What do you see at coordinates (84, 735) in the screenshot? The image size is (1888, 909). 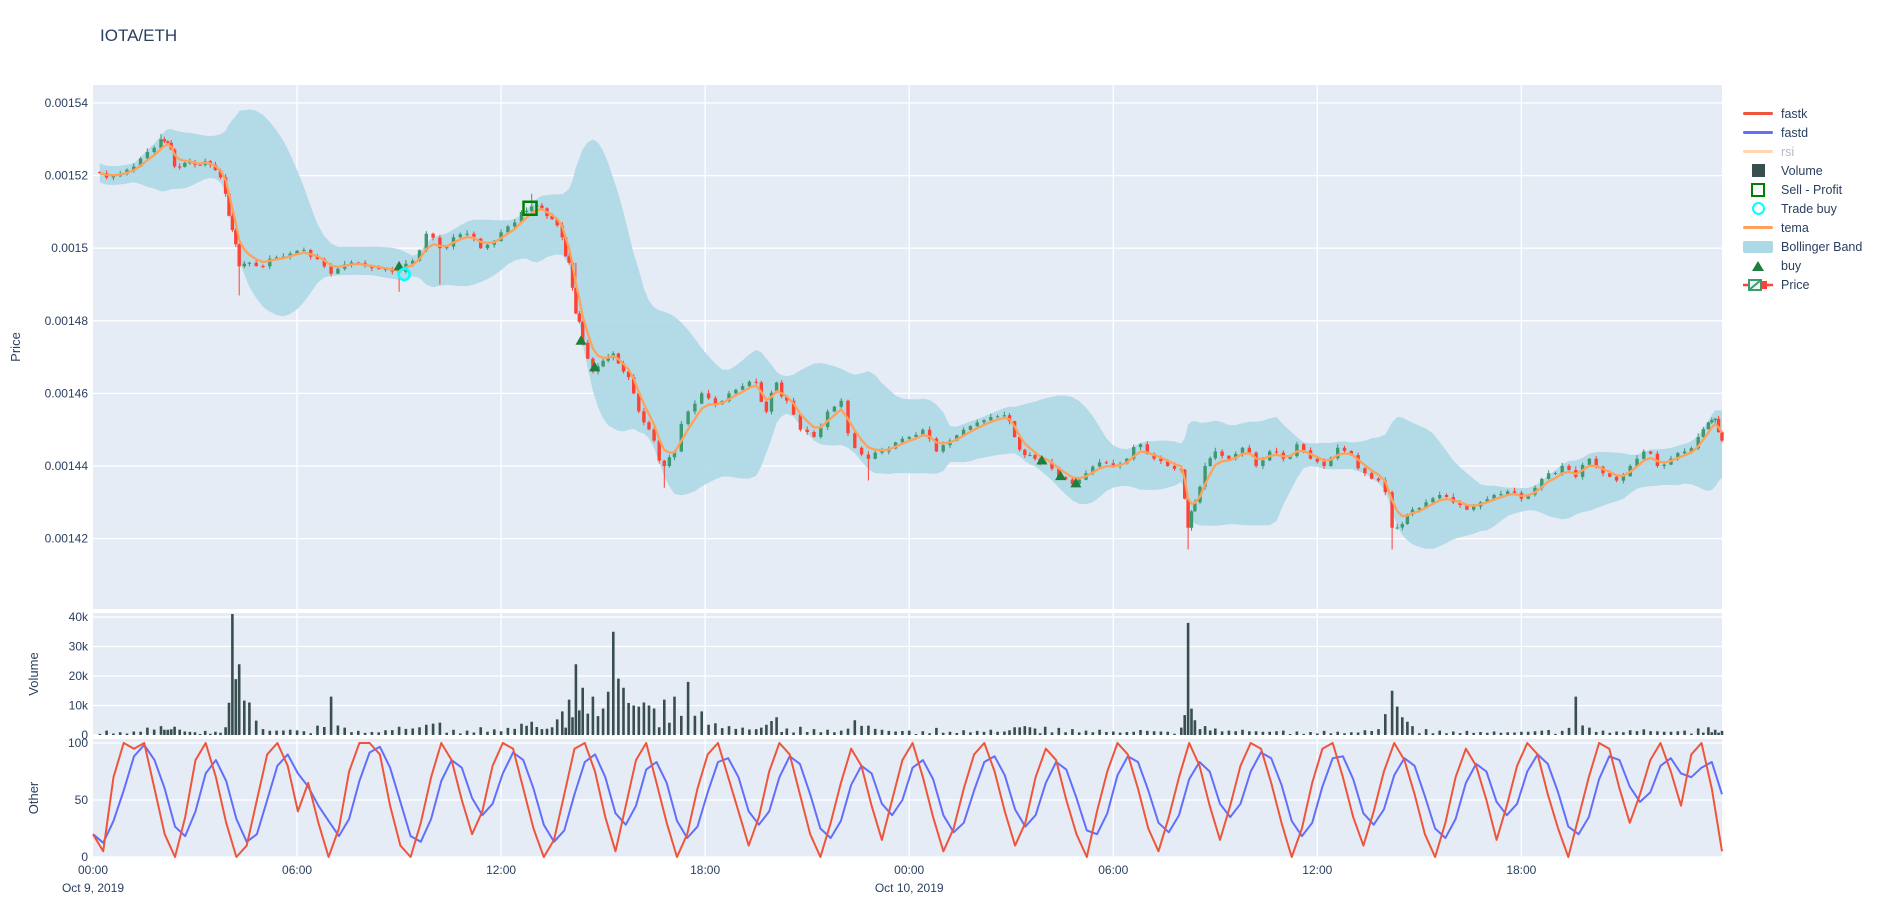 I see `volume-tick-label: 0` at bounding box center [84, 735].